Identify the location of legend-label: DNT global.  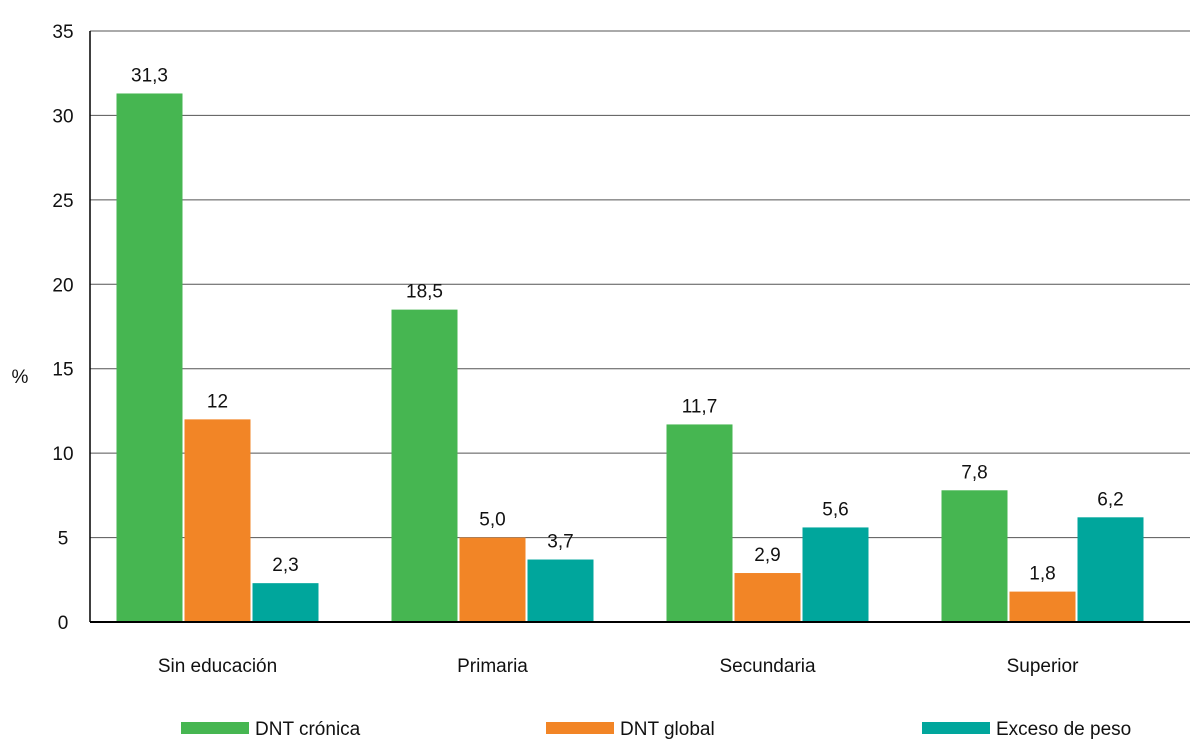
(667, 729).